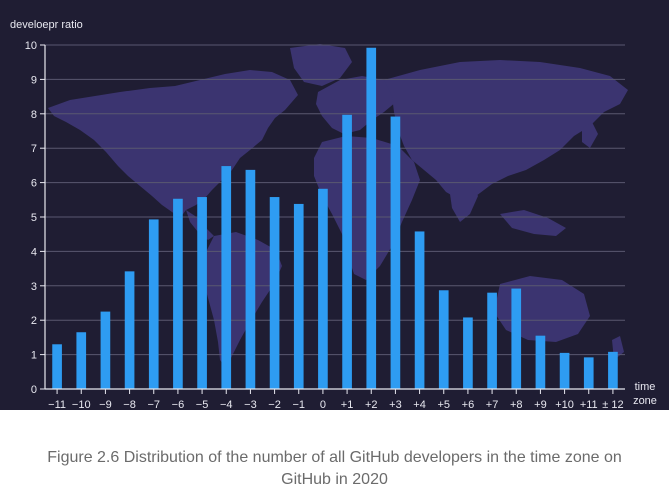  Describe the element at coordinates (34, 390) in the screenshot. I see `y-tick-label: 0` at that location.